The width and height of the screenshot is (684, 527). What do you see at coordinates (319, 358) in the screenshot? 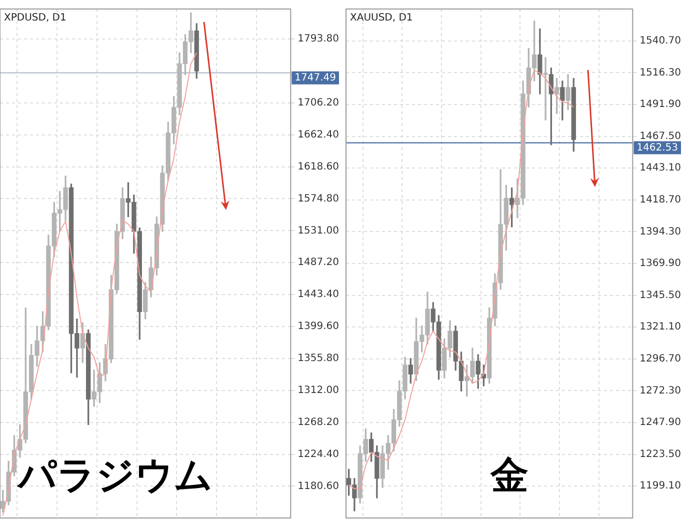
I see `y-tick-label: 1355.80` at bounding box center [319, 358].